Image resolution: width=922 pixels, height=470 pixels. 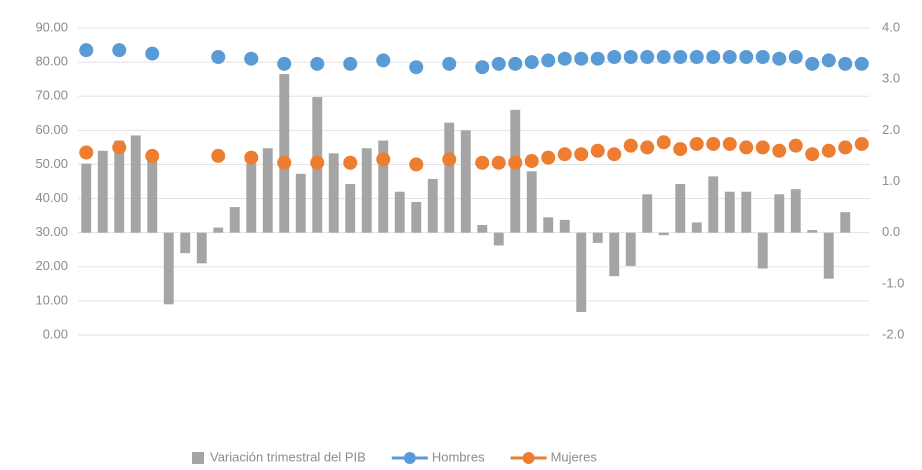 I want to click on y2-tick-label: 0.0, so click(x=891, y=231).